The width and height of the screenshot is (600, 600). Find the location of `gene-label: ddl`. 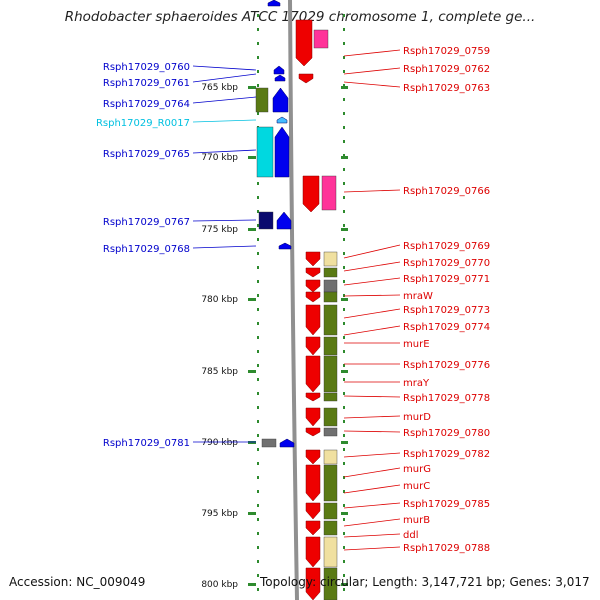

gene-label: ddl is located at coordinates (410, 535).